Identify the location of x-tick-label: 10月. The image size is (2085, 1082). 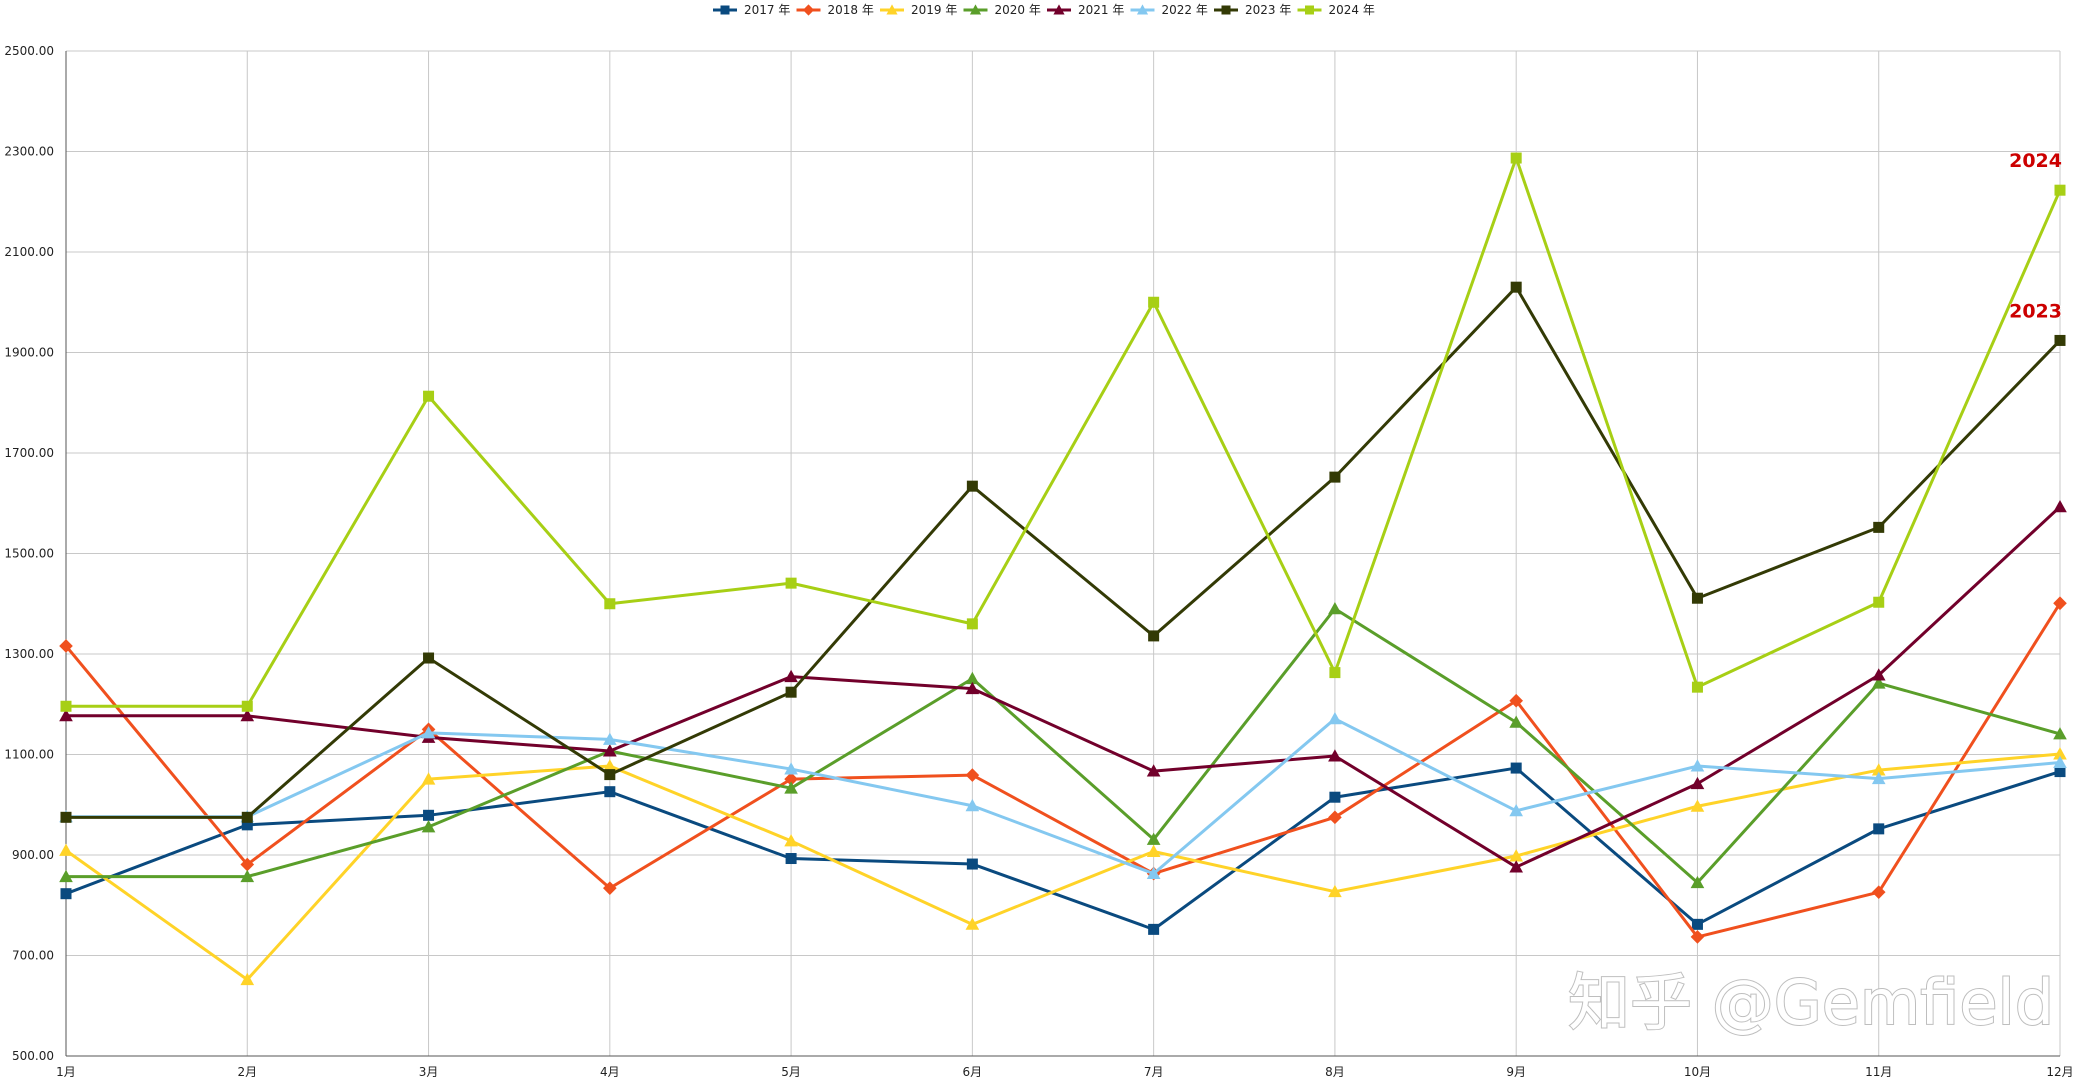
(1697, 1072).